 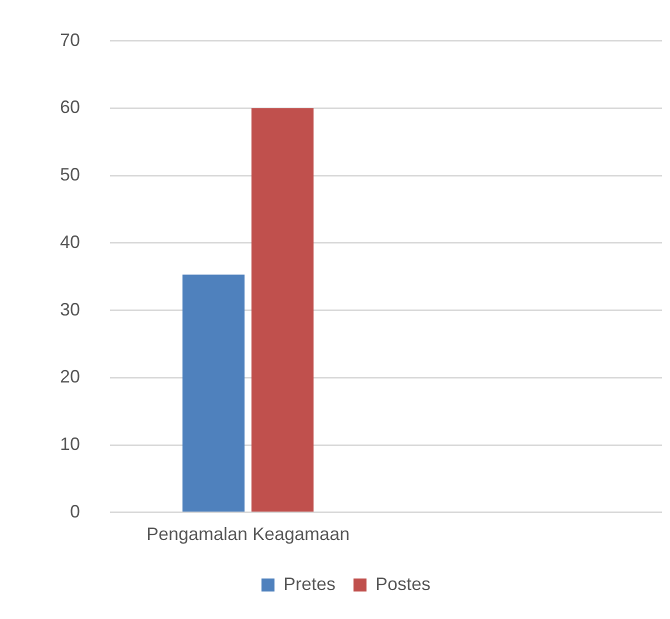 What do you see at coordinates (70, 174) in the screenshot?
I see `y-tick-label: 50` at bounding box center [70, 174].